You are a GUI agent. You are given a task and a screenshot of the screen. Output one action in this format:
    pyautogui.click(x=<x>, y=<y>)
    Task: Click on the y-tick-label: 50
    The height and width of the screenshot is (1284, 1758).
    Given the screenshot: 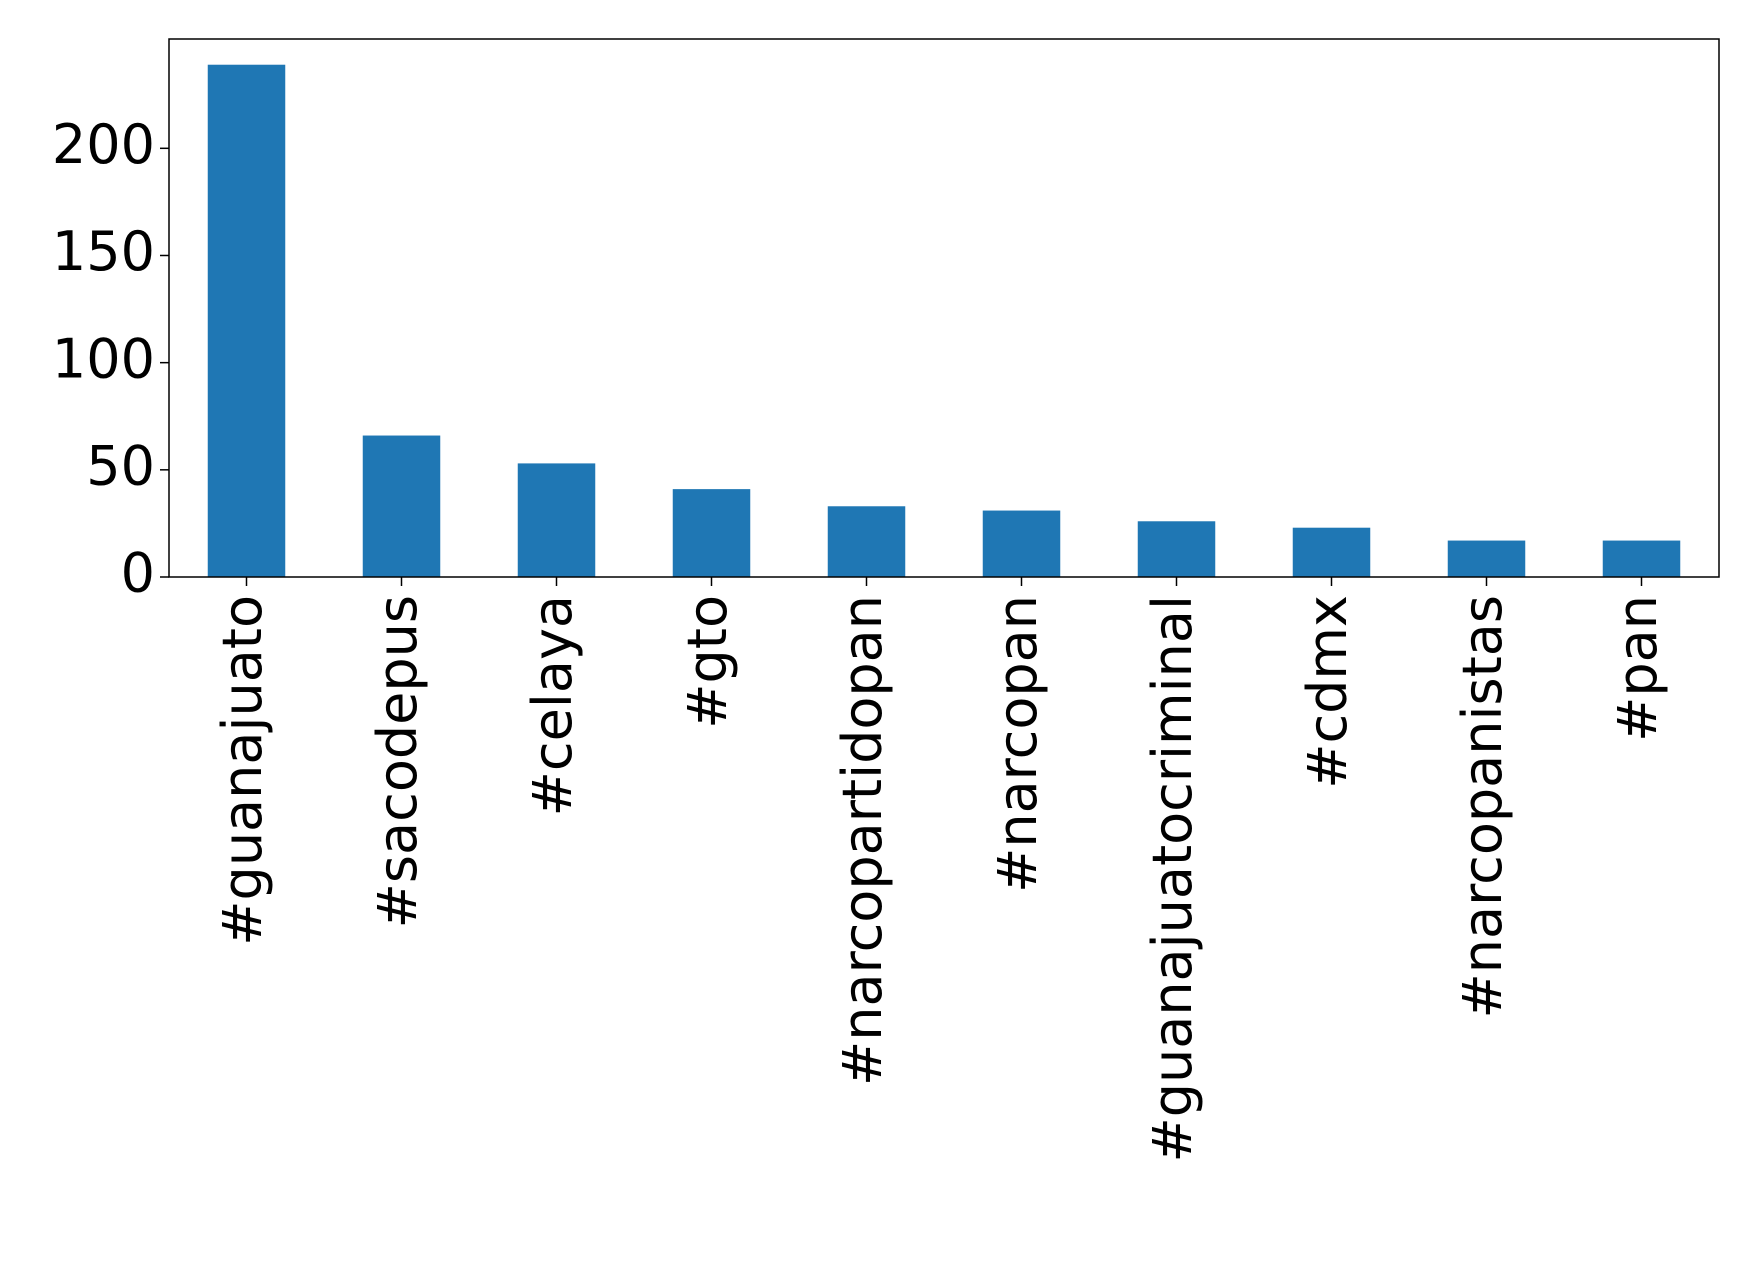 What is the action you would take?
    pyautogui.click(x=120, y=465)
    